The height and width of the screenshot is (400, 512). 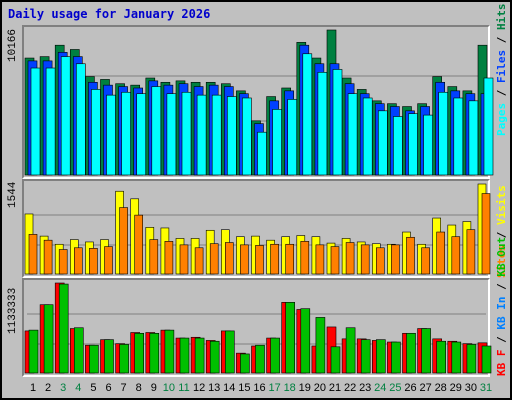 I want to click on day-label: 13, so click(x=214, y=388).